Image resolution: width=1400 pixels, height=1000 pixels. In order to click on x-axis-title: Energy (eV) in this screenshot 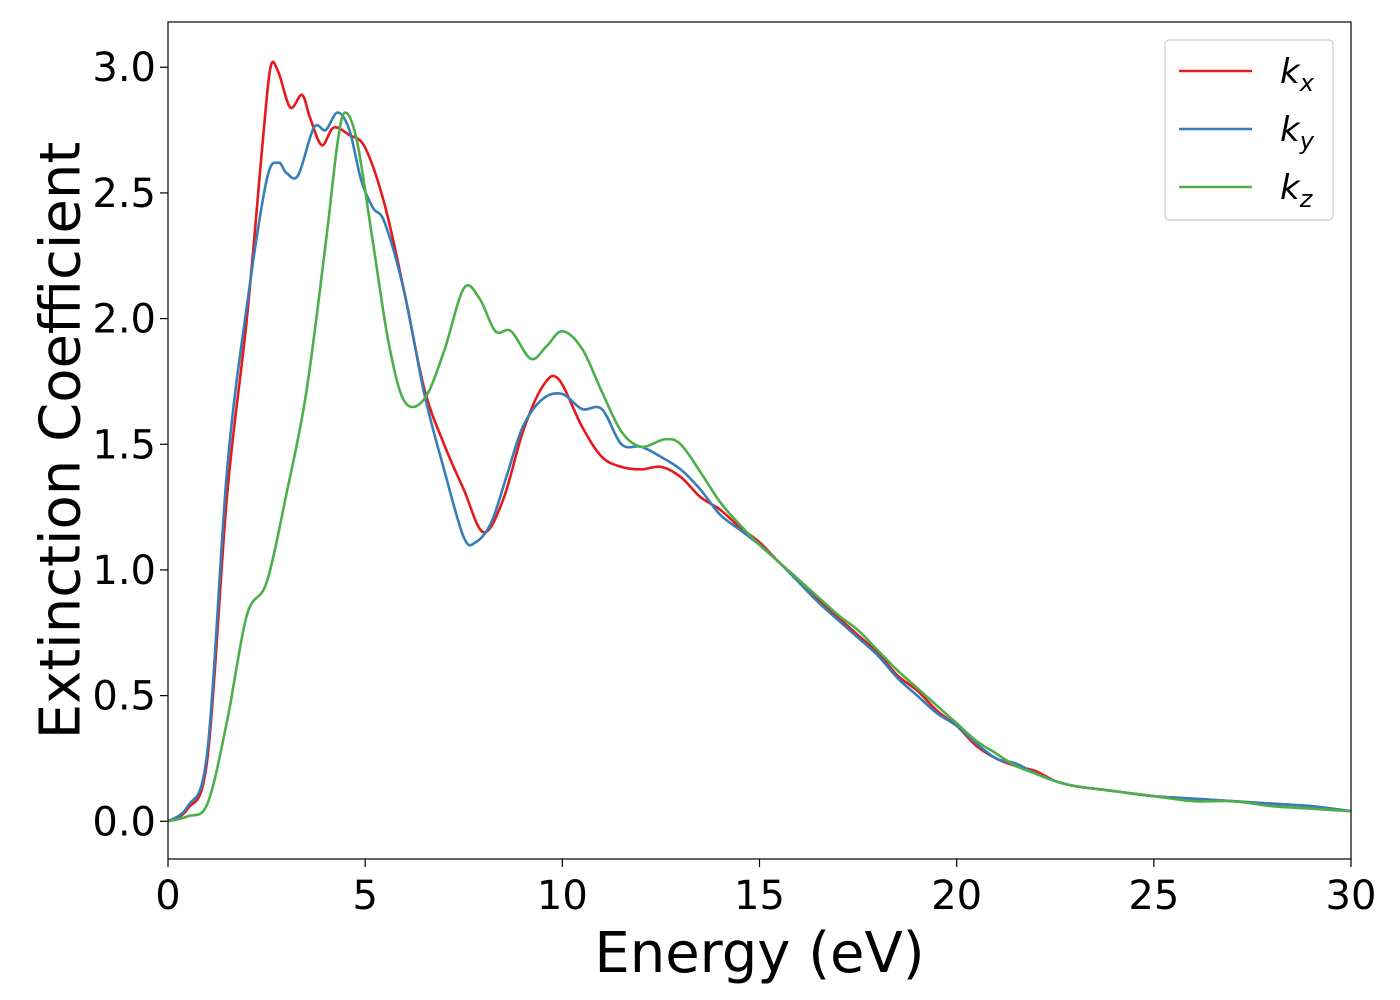, I will do `click(759, 953)`.